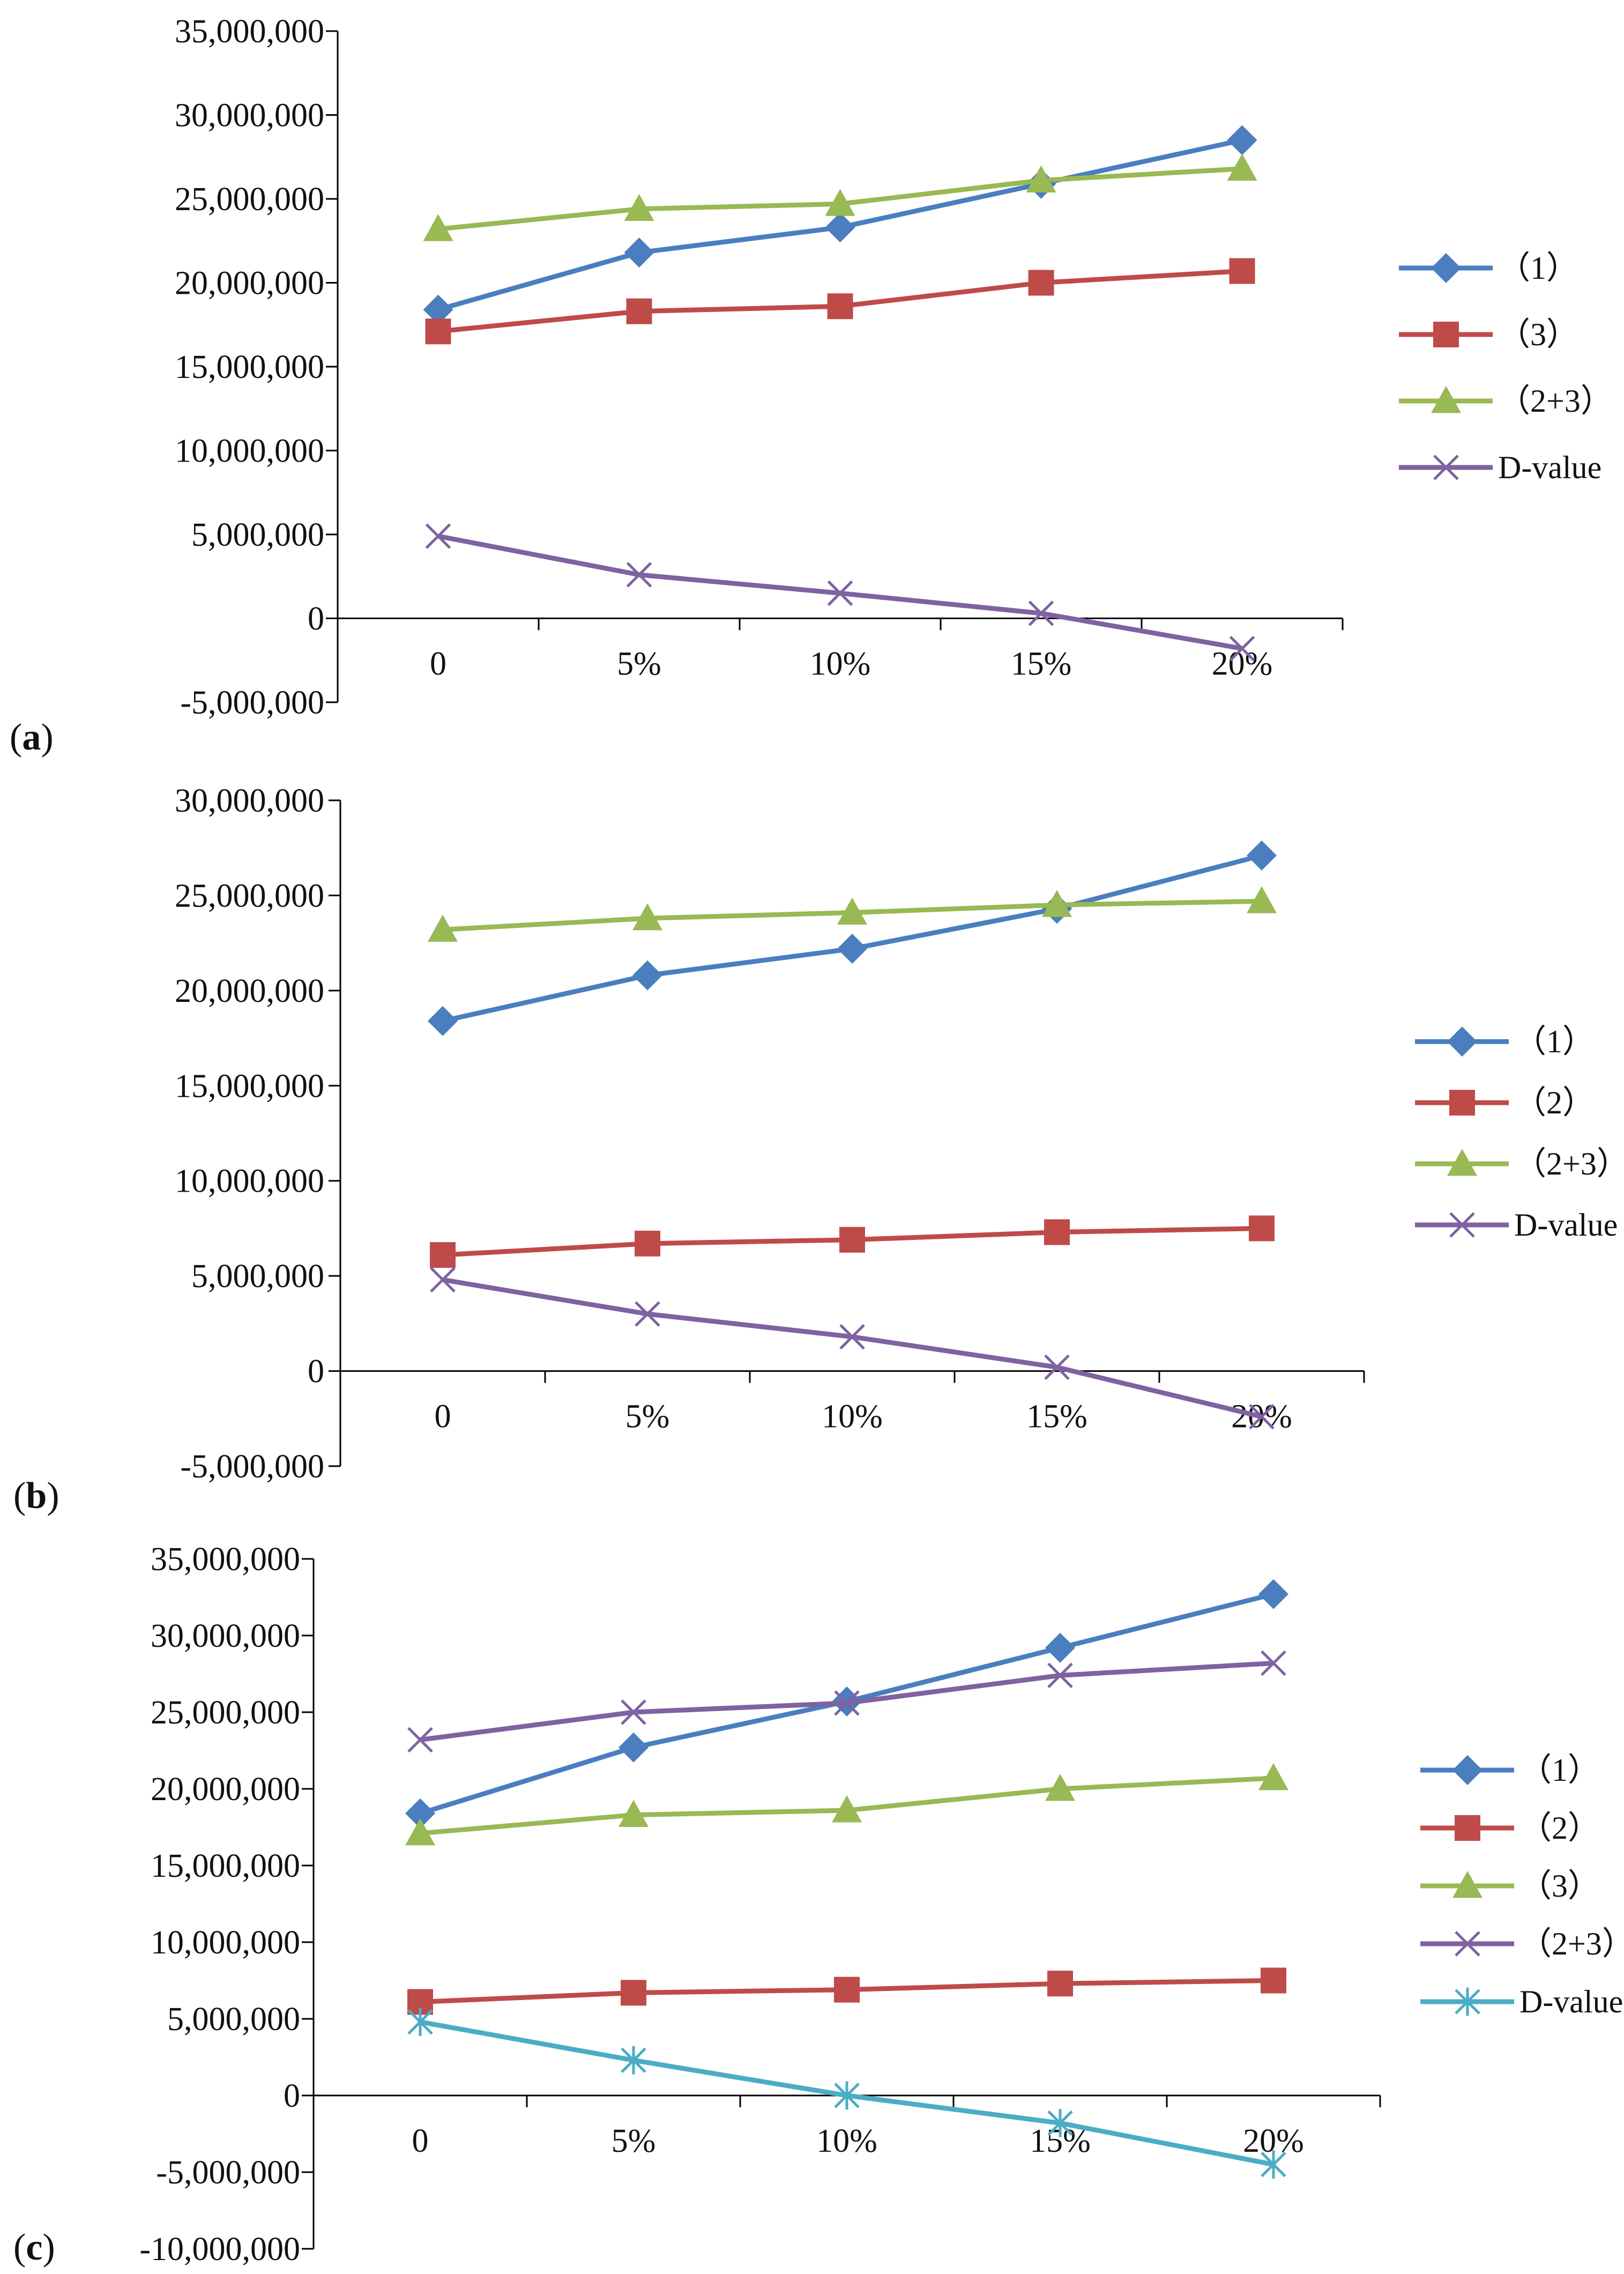 This screenshot has width=1624, height=2274. Describe the element at coordinates (32, 737) in the screenshot. I see `panel-label-a: (a)` at that location.